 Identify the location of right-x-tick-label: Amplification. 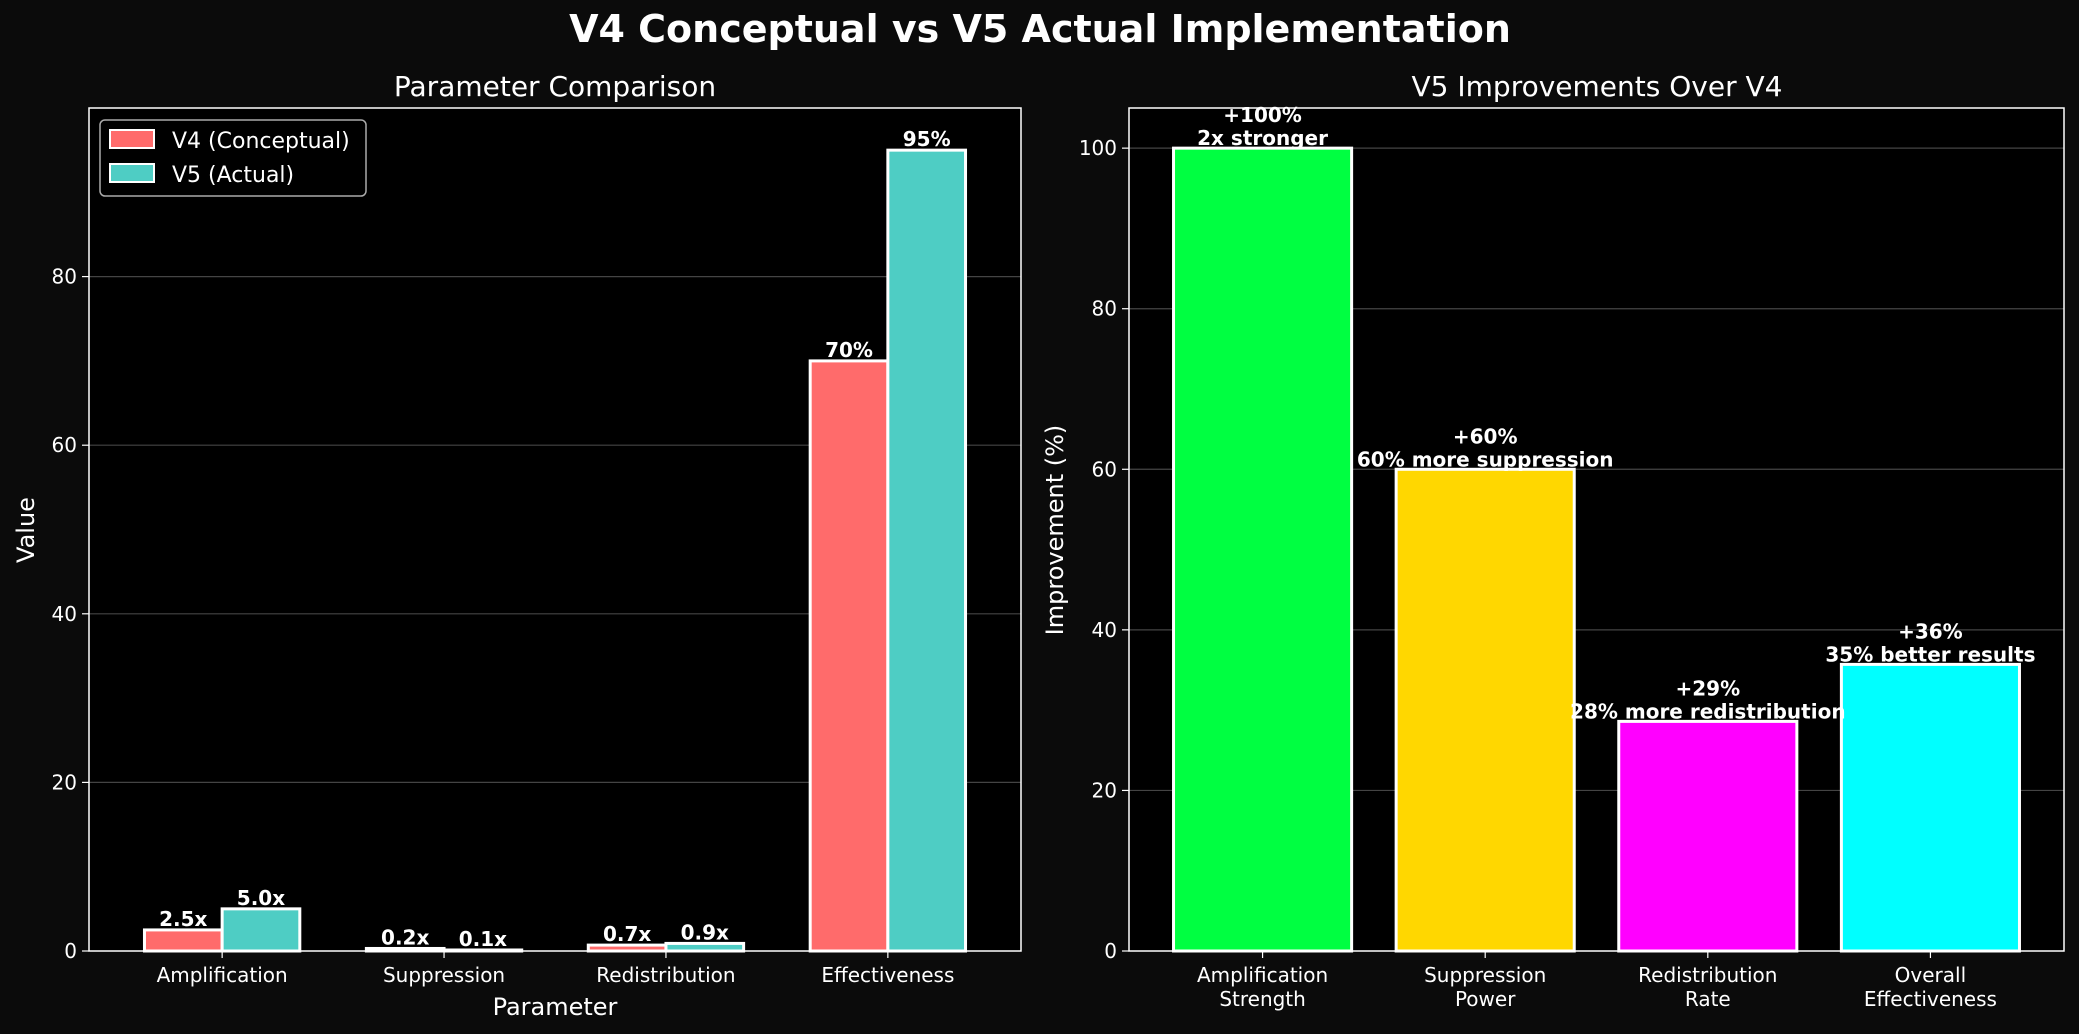
(1262, 975).